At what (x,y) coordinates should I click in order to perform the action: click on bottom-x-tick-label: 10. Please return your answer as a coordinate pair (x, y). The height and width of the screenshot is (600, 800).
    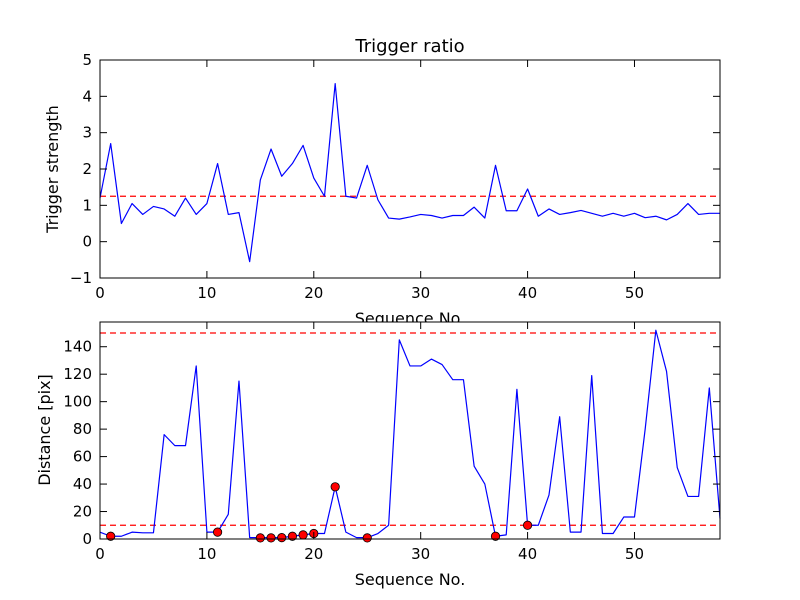
    Looking at the image, I should click on (206, 554).